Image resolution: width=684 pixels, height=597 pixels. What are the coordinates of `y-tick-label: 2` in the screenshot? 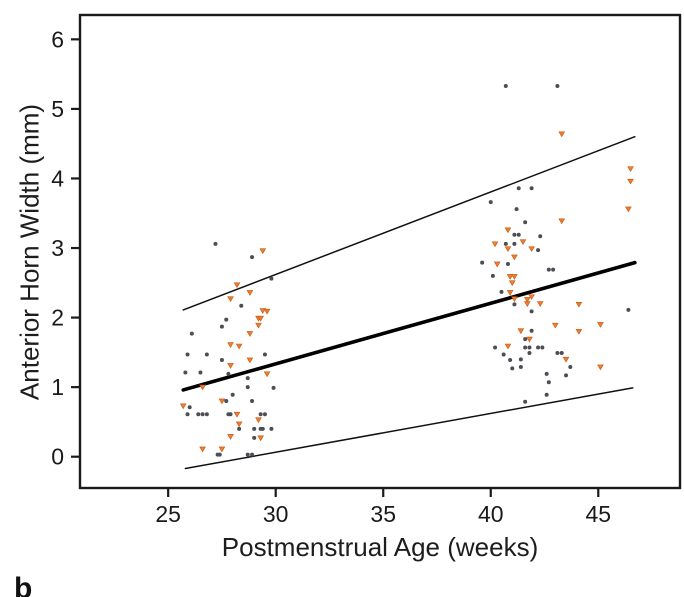 It's located at (57, 318).